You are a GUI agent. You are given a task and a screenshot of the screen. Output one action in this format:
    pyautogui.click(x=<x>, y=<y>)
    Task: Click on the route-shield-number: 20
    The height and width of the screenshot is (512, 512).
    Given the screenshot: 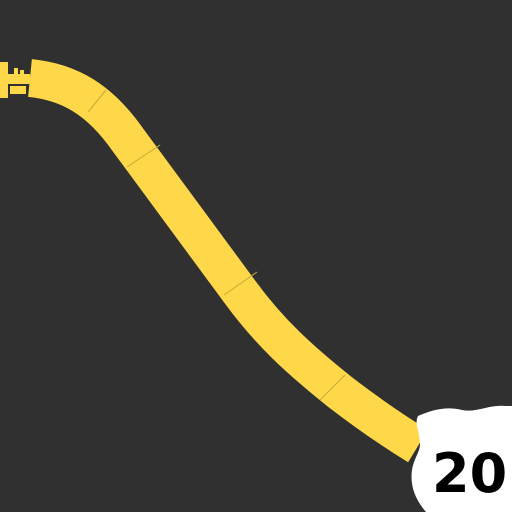 What is the action you would take?
    pyautogui.click(x=469, y=473)
    